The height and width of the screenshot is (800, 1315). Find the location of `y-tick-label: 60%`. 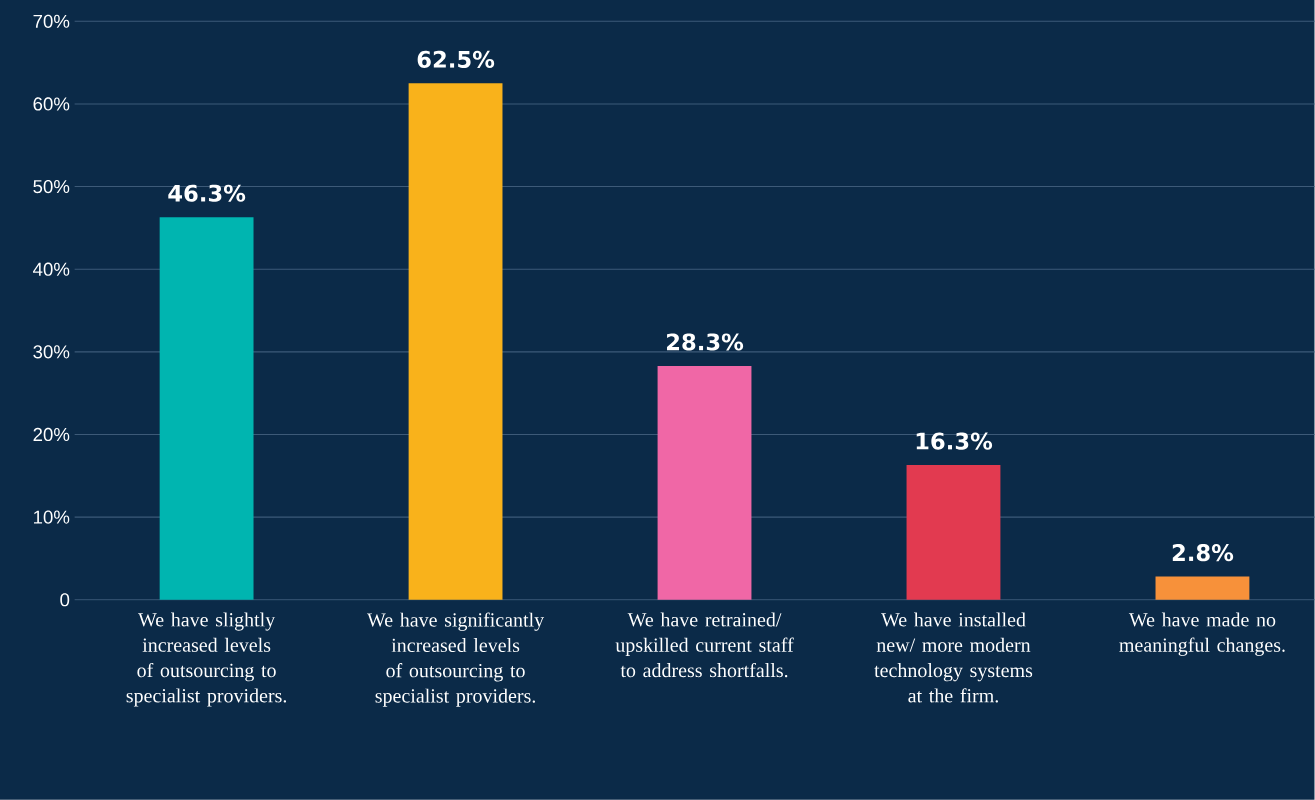

y-tick-label: 60% is located at coordinates (51, 104).